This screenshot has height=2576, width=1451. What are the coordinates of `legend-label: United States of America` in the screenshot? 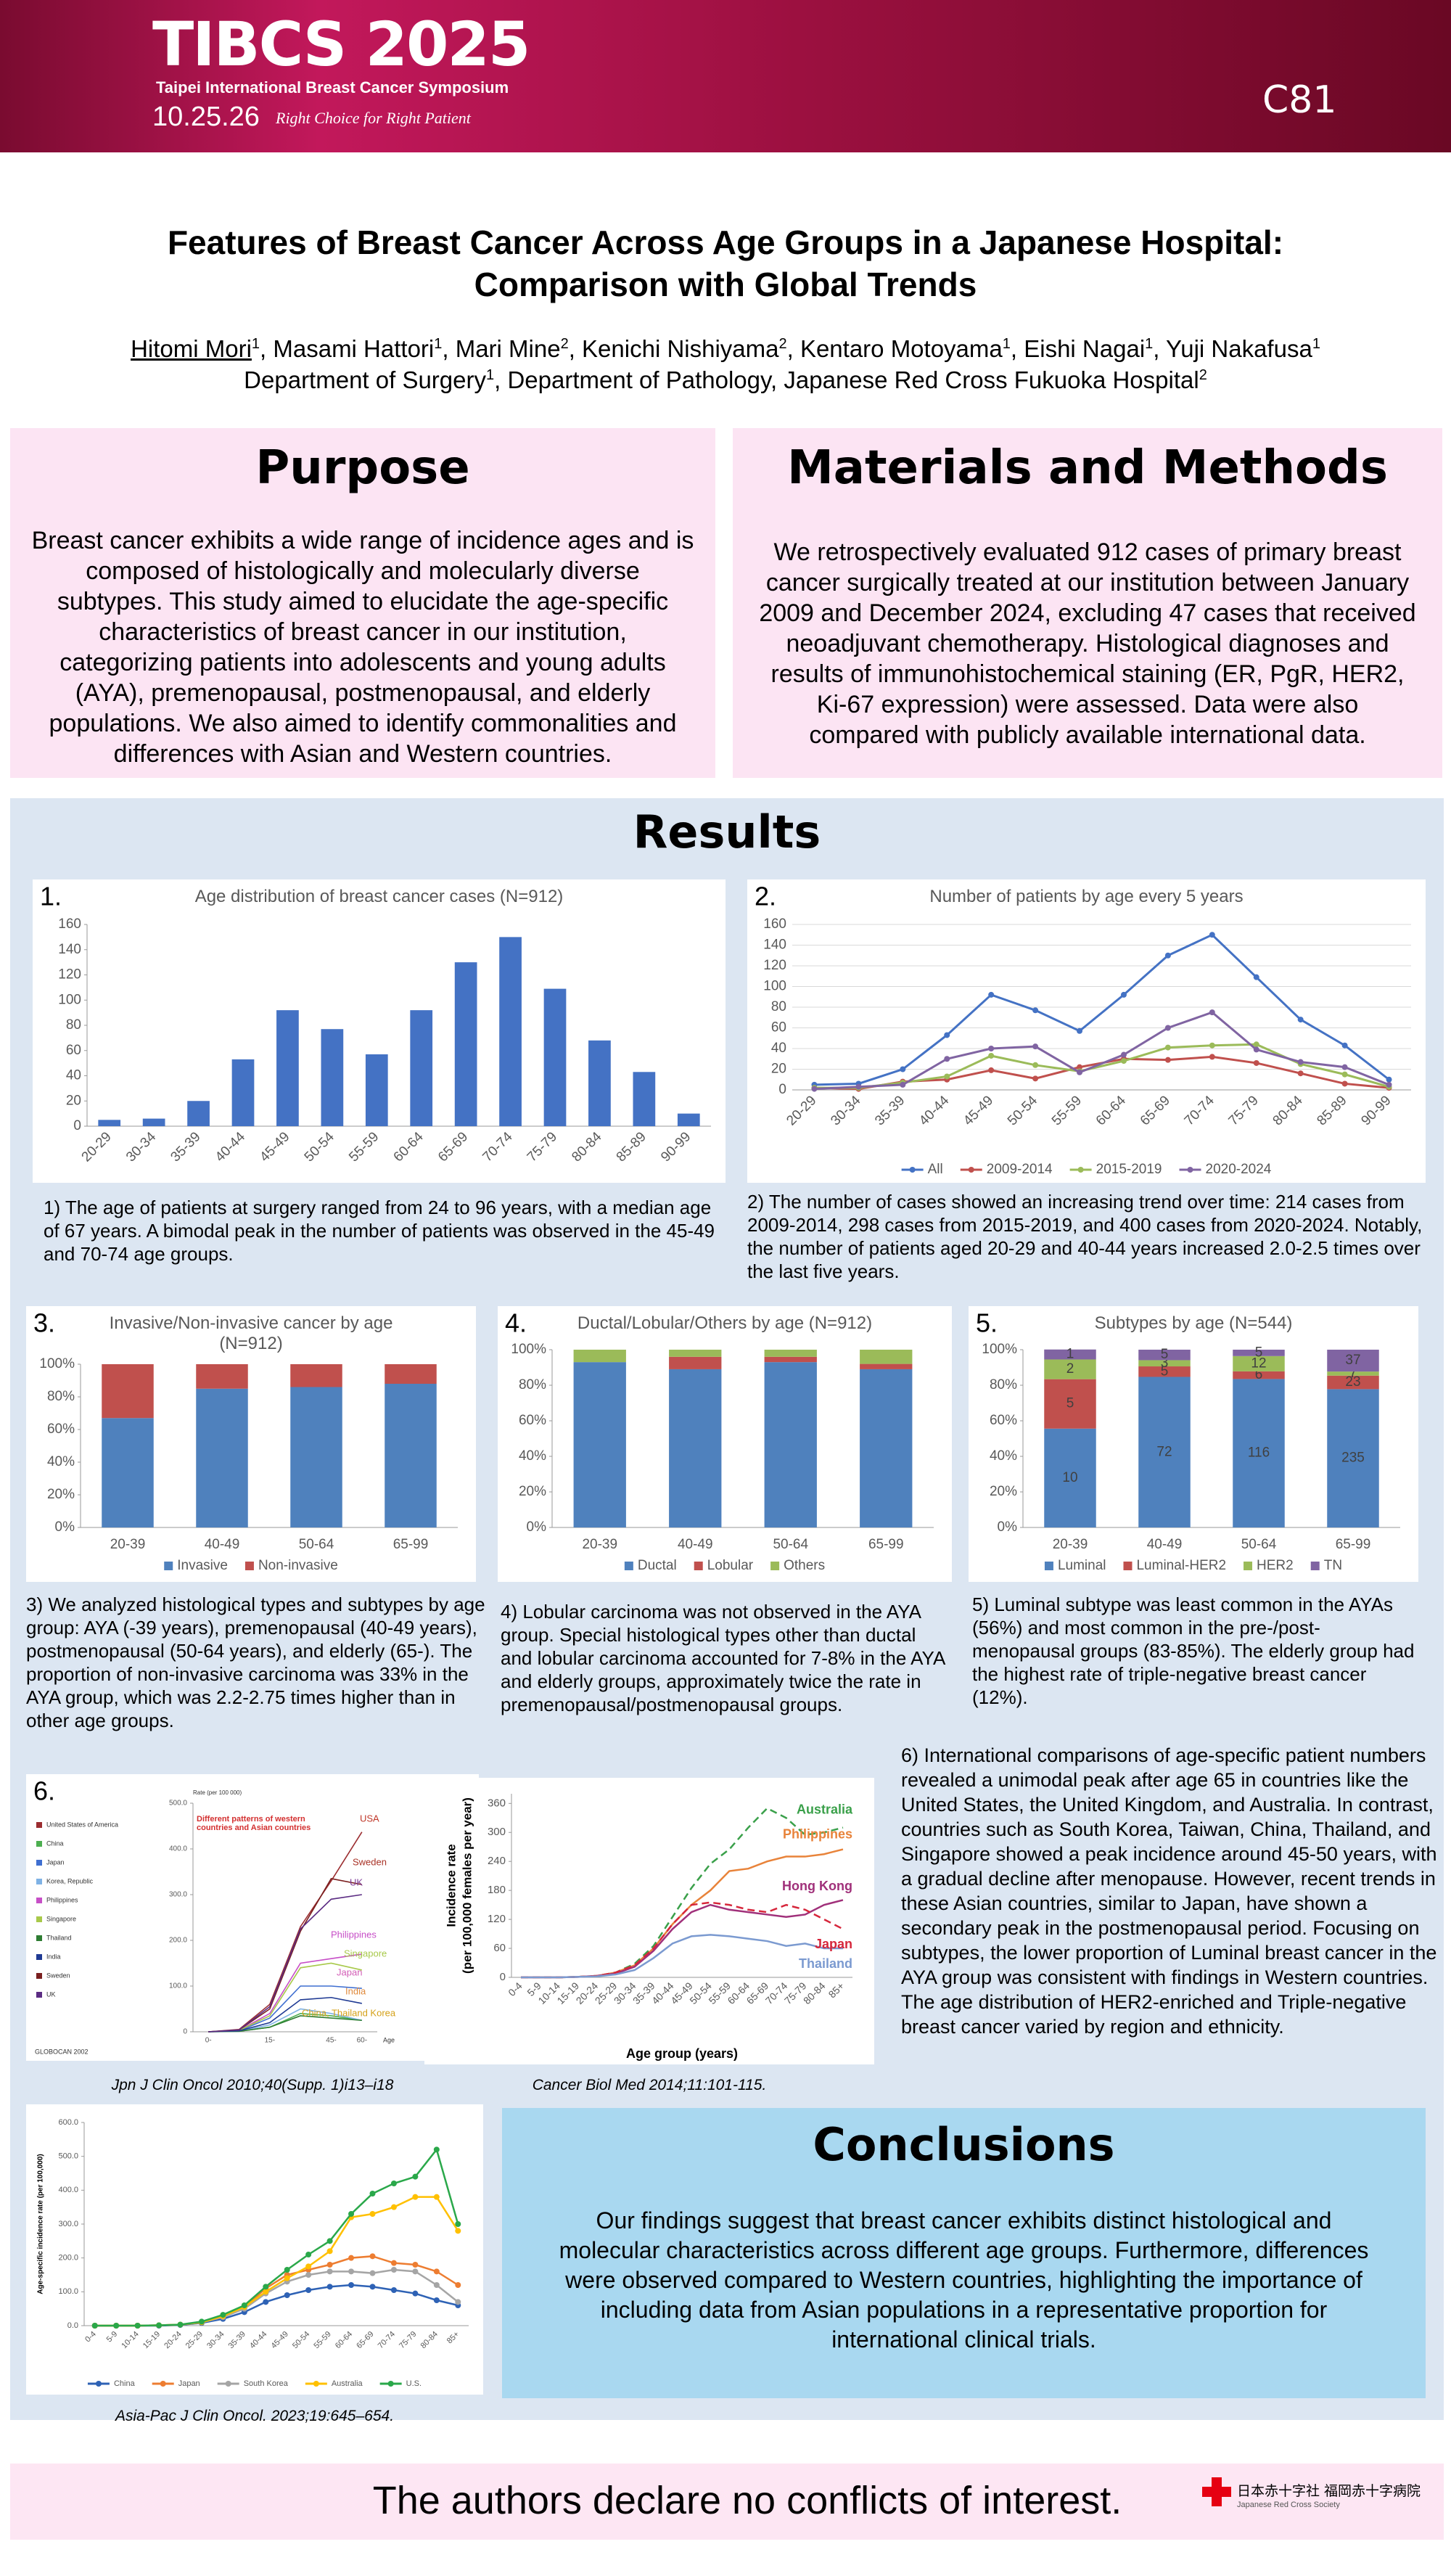 It's located at (82, 1824).